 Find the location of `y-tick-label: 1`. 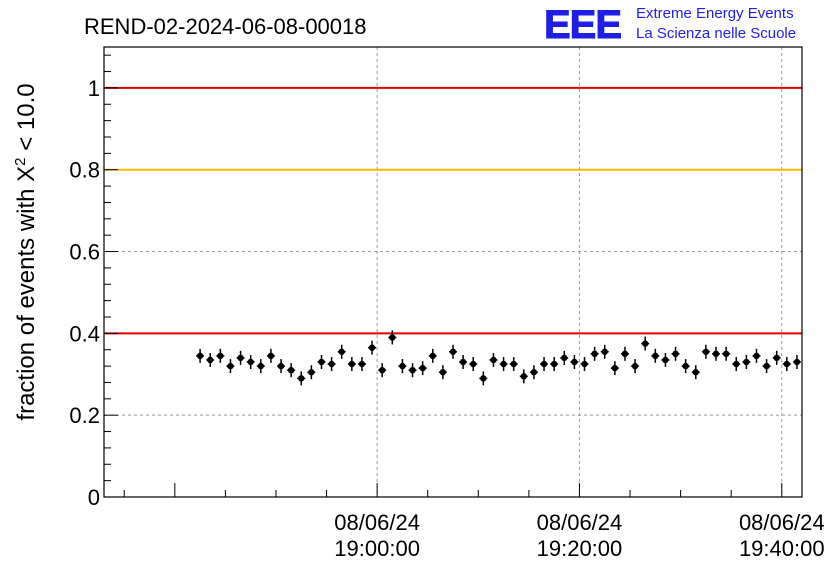

y-tick-label: 1 is located at coordinates (94, 88).